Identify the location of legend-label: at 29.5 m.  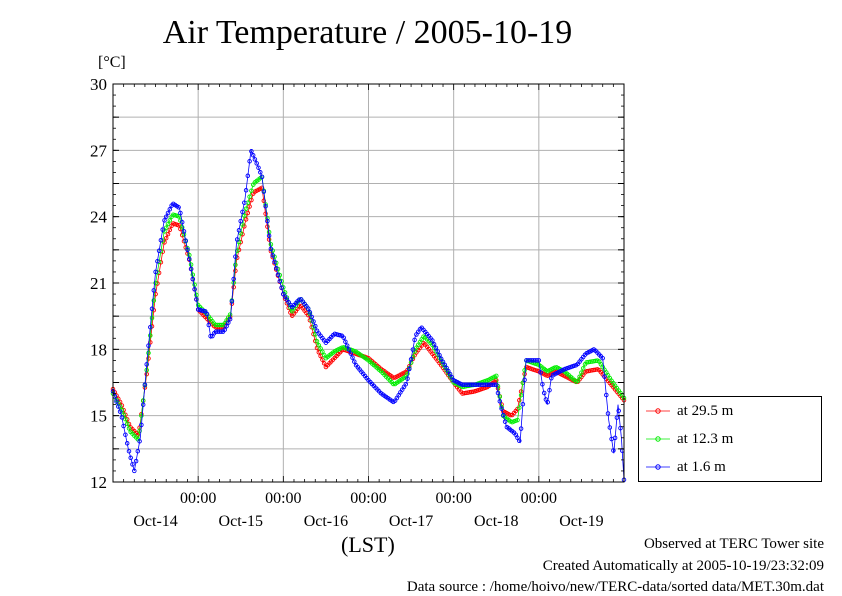
(705, 410).